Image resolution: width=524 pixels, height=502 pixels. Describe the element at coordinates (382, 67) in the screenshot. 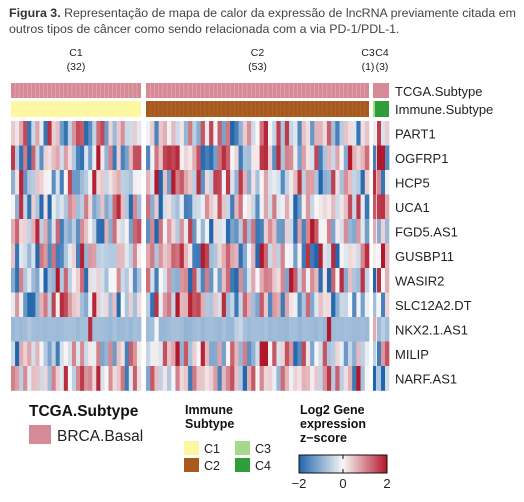

I see `group-count-c4: (3)` at that location.